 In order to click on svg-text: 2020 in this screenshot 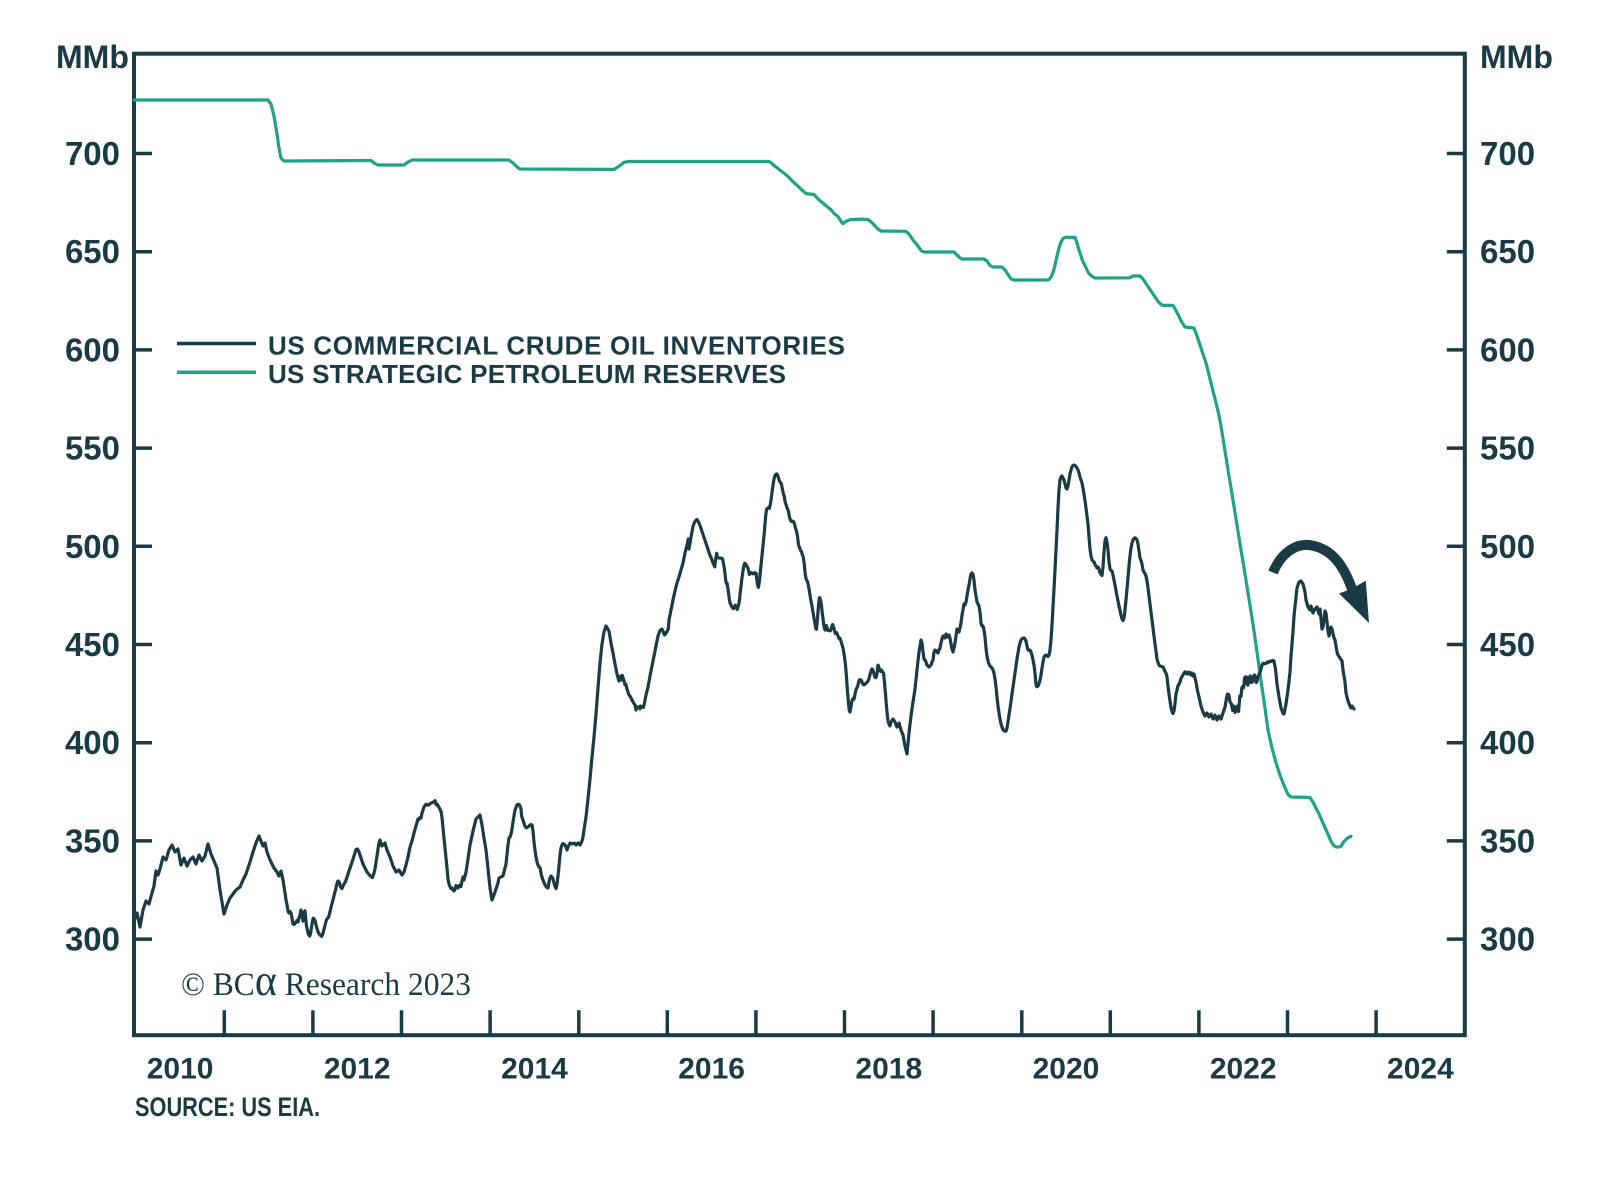, I will do `click(1066, 1069)`.